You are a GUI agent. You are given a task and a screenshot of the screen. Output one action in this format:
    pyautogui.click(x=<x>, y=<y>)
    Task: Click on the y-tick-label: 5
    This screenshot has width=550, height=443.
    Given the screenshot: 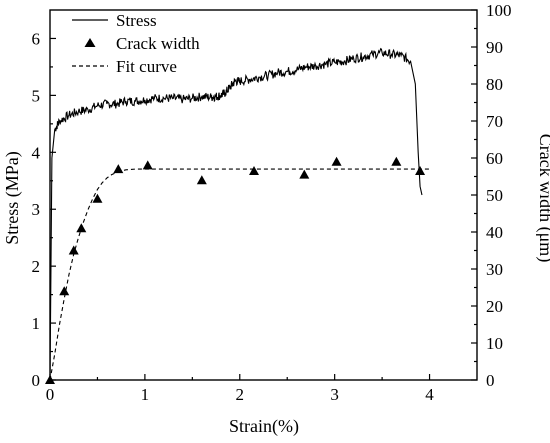 What is the action you would take?
    pyautogui.click(x=36, y=95)
    